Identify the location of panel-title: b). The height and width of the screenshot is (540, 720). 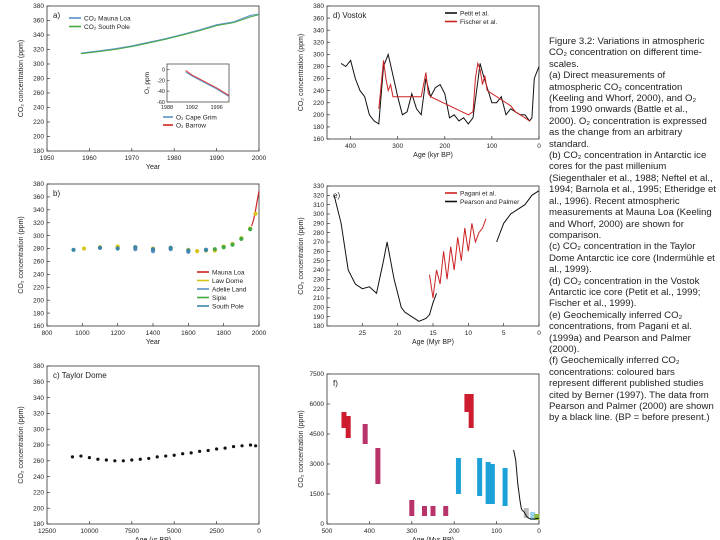
(56, 193).